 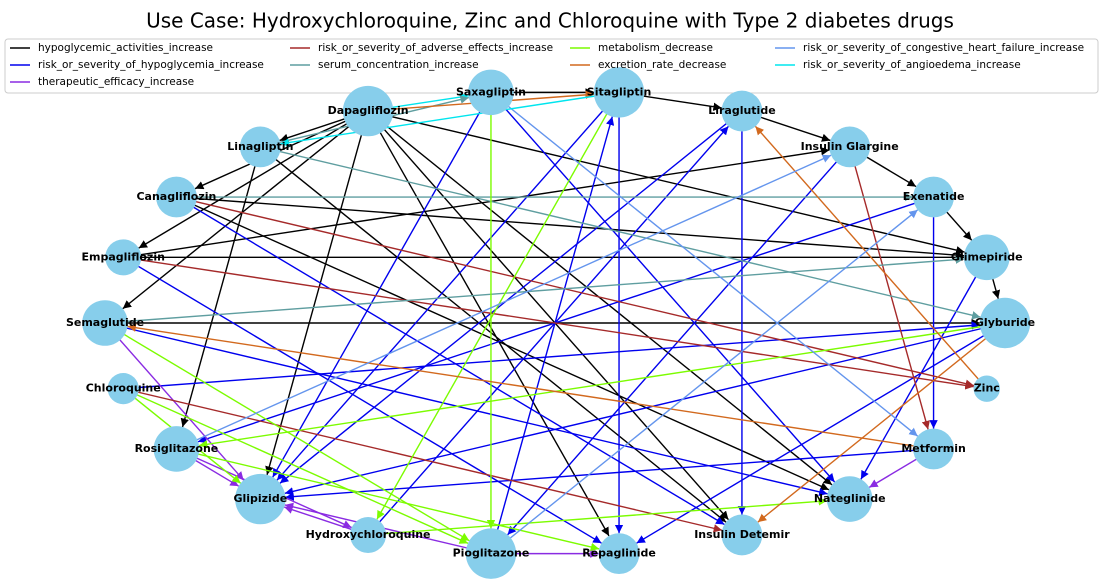 I want to click on legend-label: excretion_rate_decrease, so click(x=662, y=65).